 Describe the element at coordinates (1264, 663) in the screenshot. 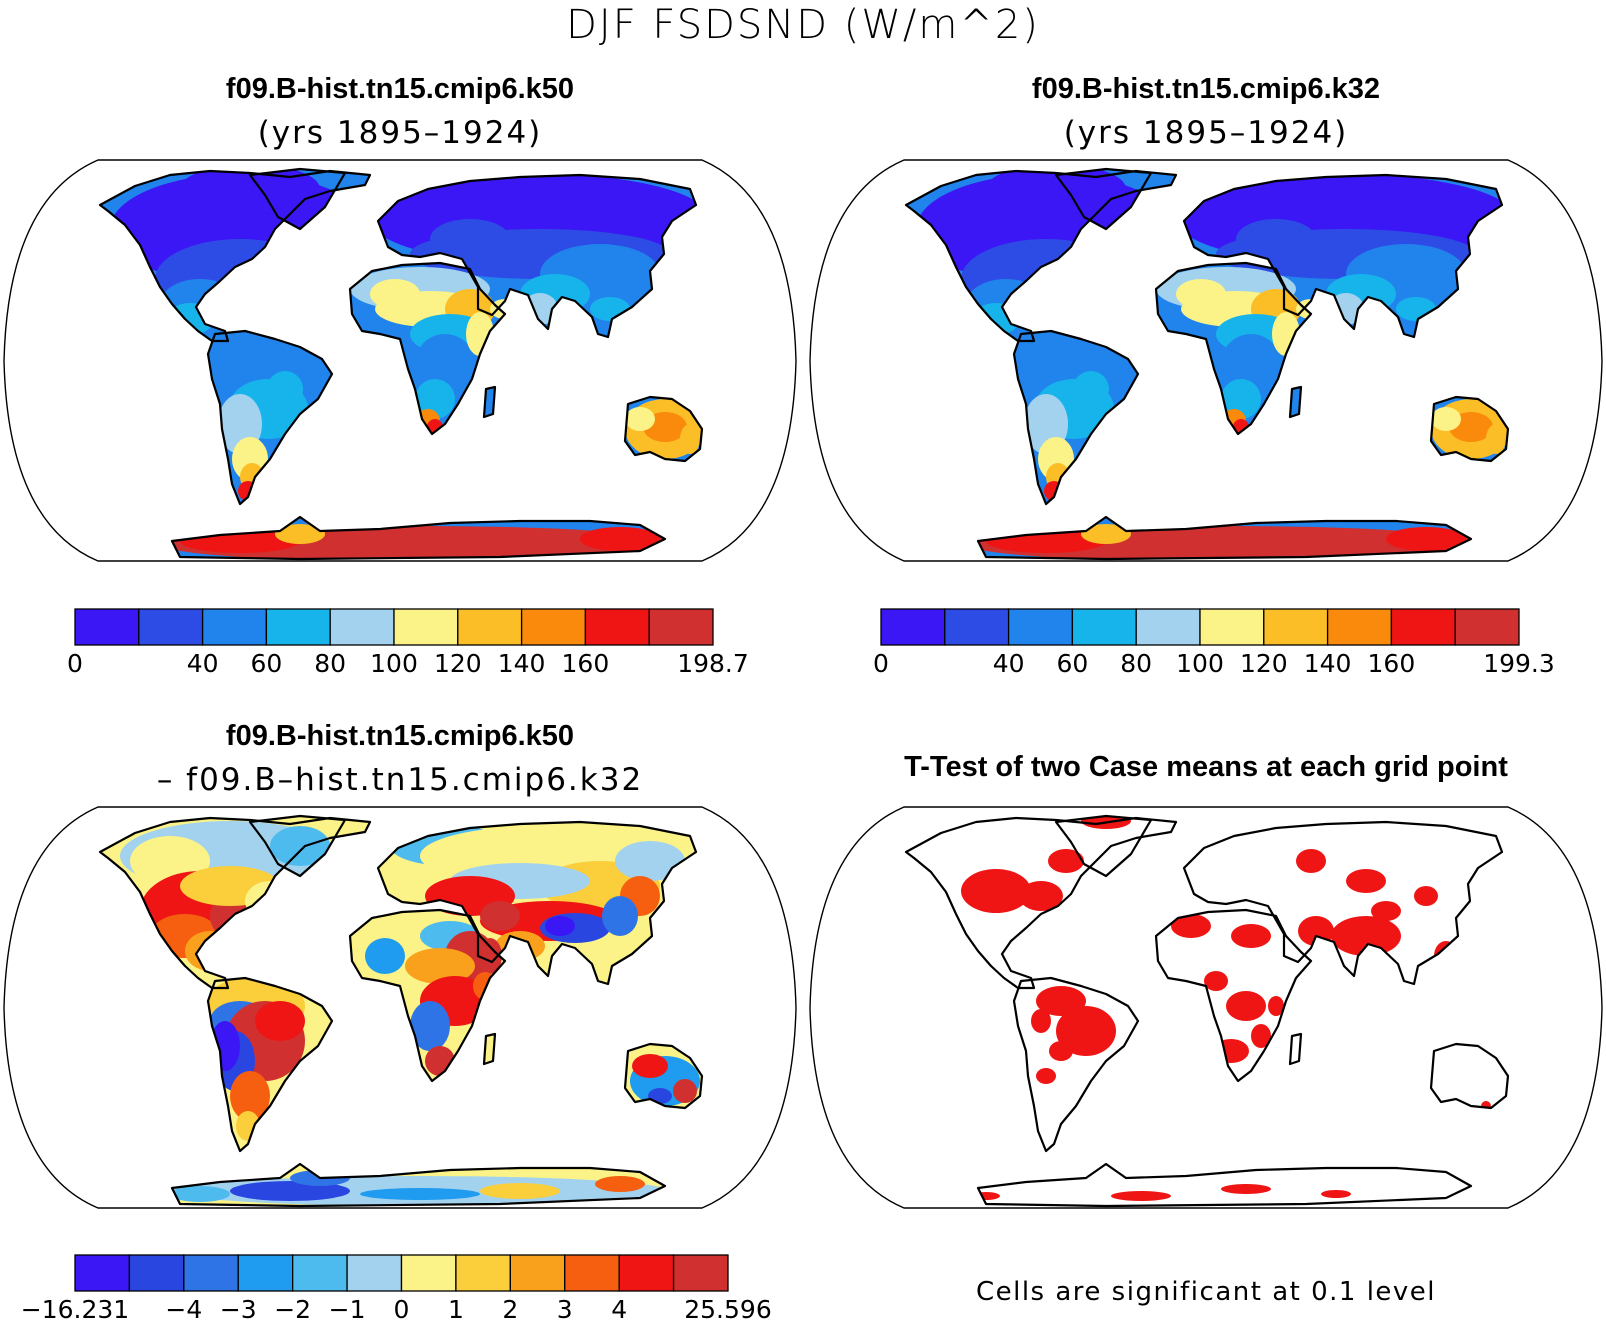

I see `colorbar-tick-label: 120` at that location.